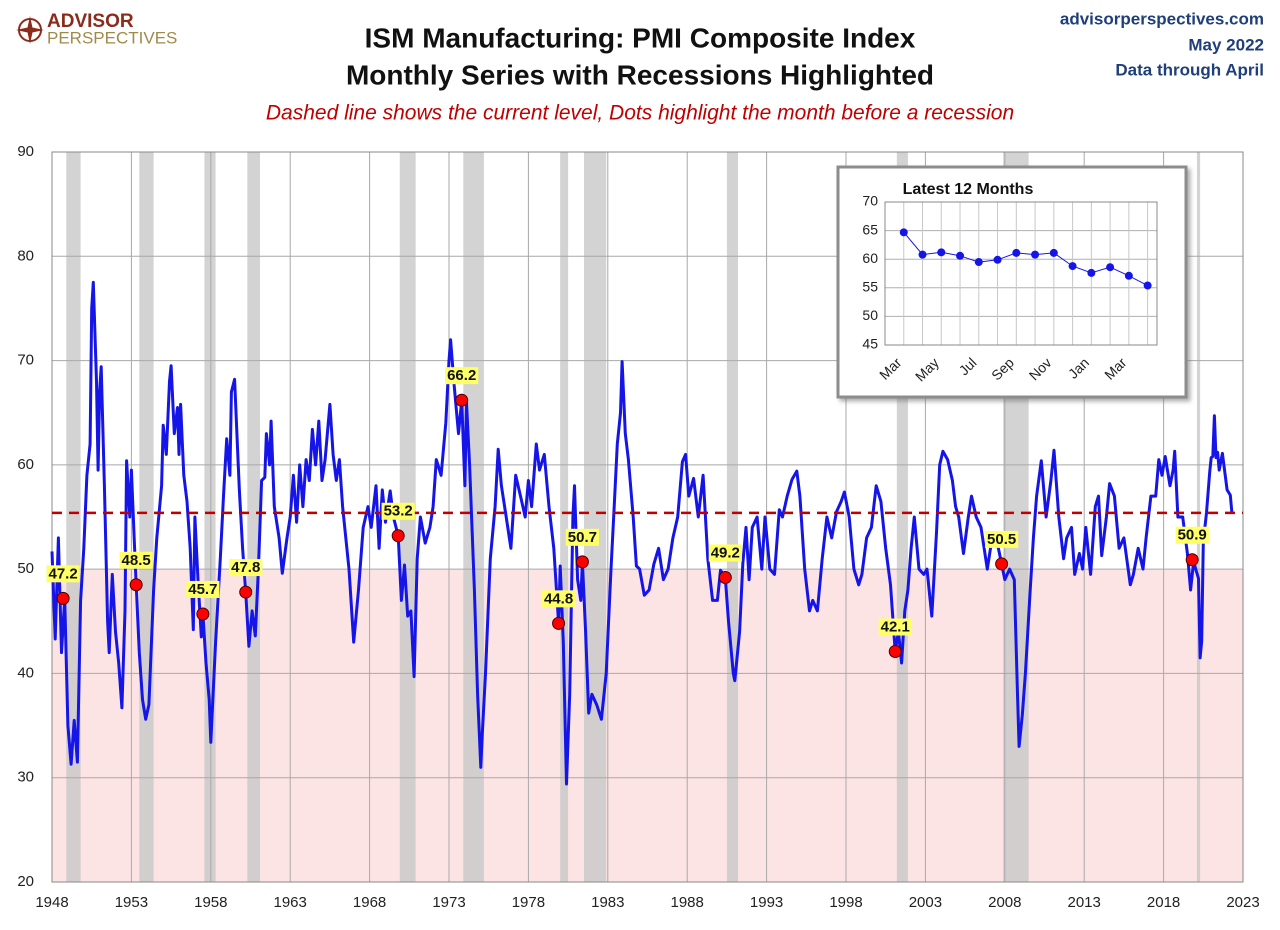 The height and width of the screenshot is (930, 1280). I want to click on highlight-label: 66.2, so click(461, 375).